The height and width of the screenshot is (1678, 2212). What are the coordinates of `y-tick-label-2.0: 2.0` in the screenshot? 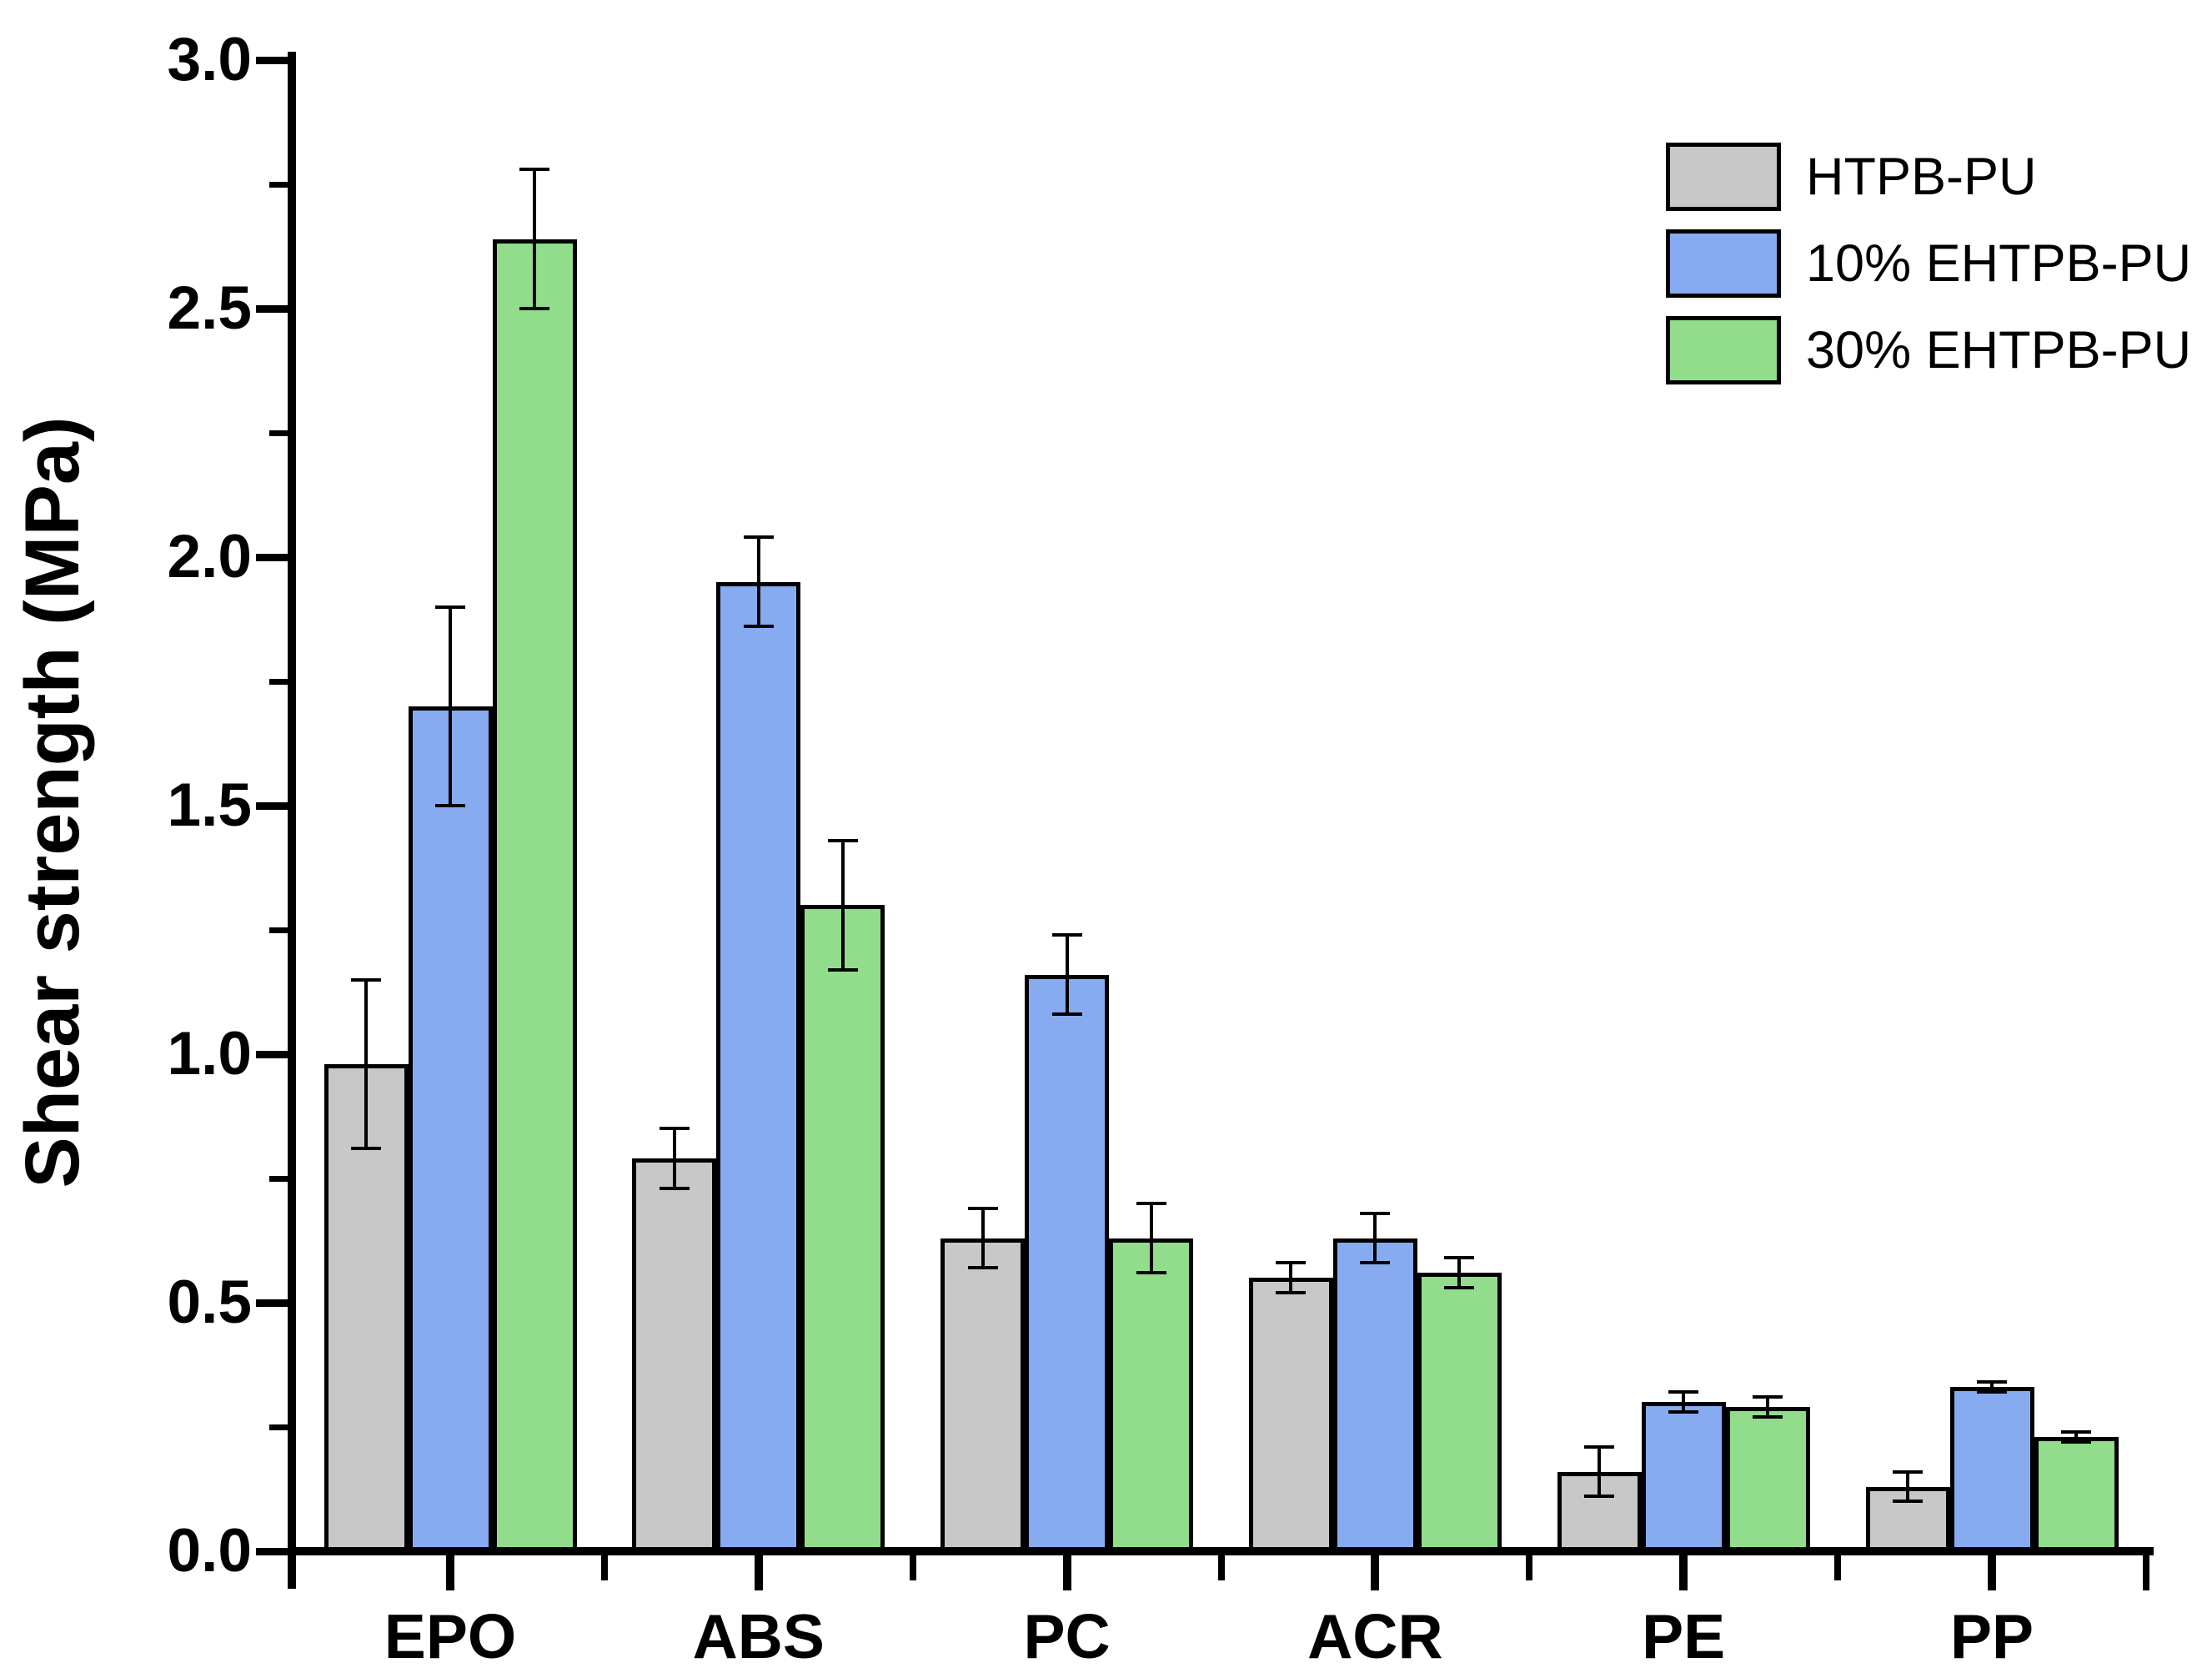 It's located at (209, 556).